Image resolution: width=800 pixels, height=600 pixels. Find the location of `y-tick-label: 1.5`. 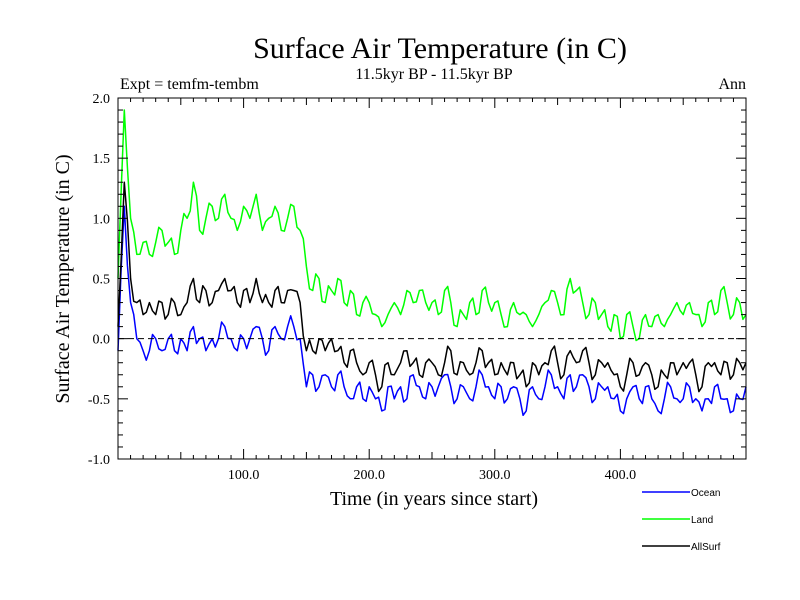

y-tick-label: 1.5 is located at coordinates (102, 159).